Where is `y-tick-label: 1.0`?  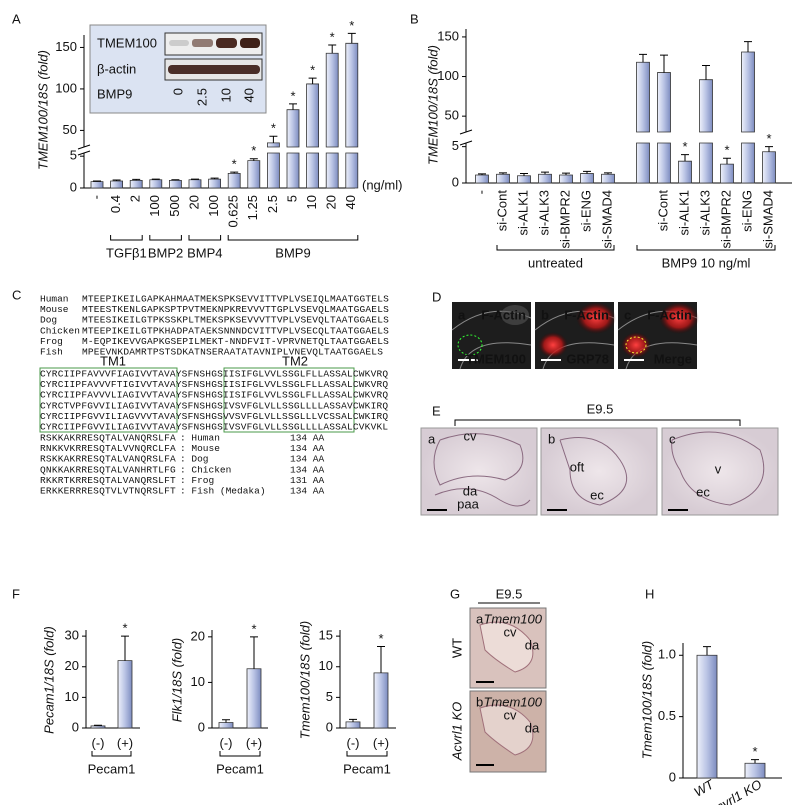 y-tick-label: 1.0 is located at coordinates (667, 654).